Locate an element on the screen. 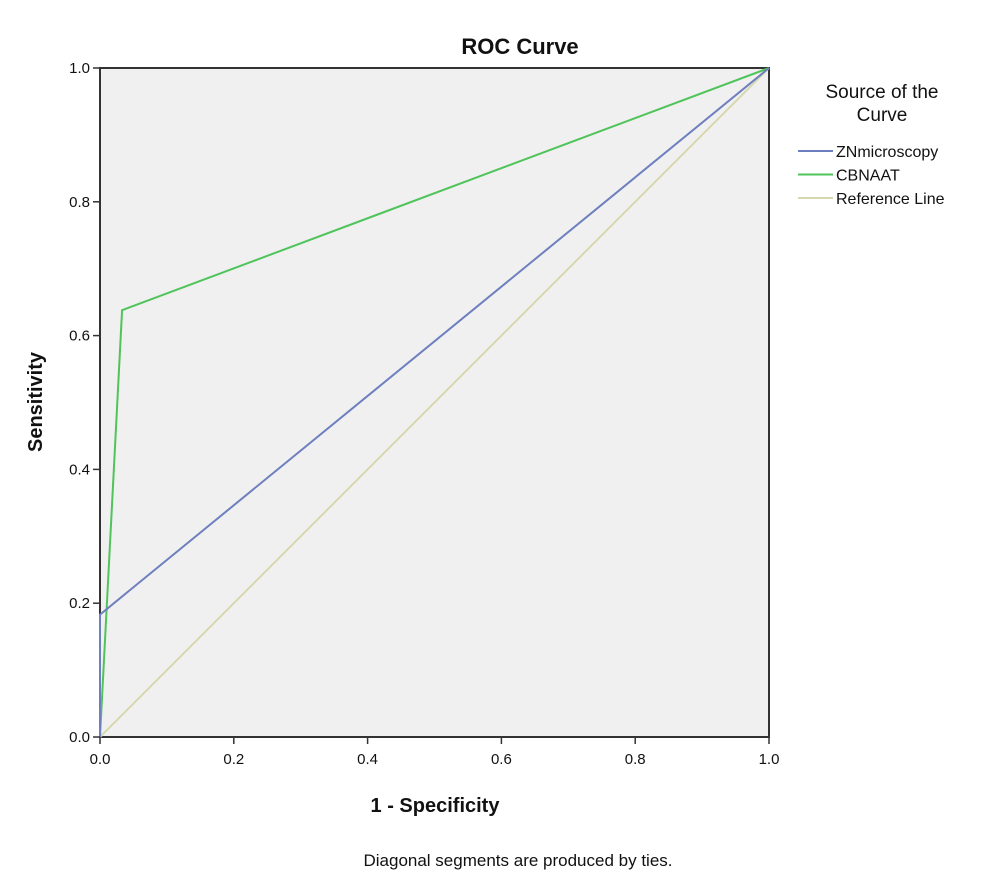  legend-title-line-1: Source of the is located at coordinates (881, 92).